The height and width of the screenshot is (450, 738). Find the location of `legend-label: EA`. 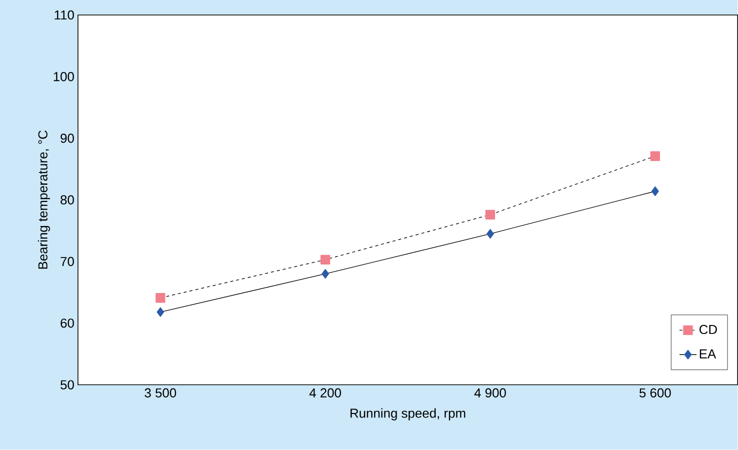

legend-label: EA is located at coordinates (708, 354).